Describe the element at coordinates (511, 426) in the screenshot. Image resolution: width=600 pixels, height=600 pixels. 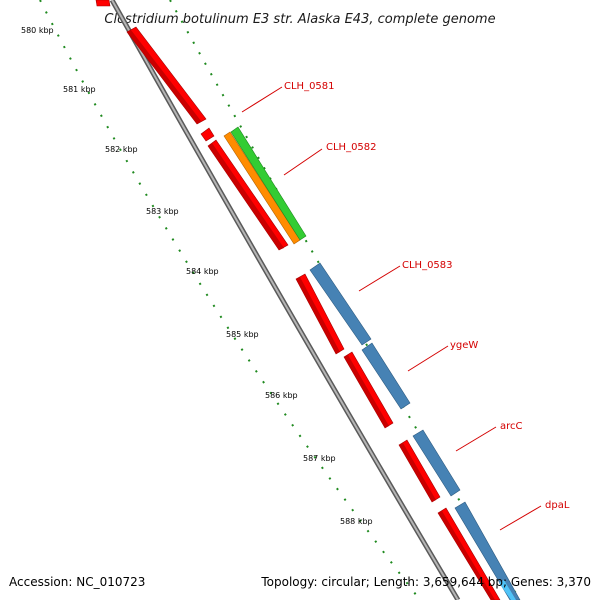
I see `gene-label: arcC` at that location.